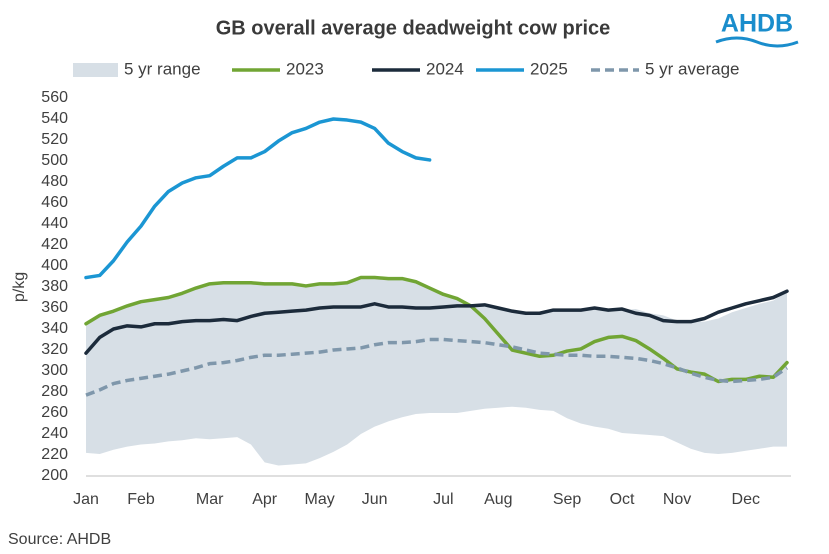 Image resolution: width=829 pixels, height=554 pixels. Describe the element at coordinates (95, 70) in the screenshot. I see `legend-swatch` at that location.